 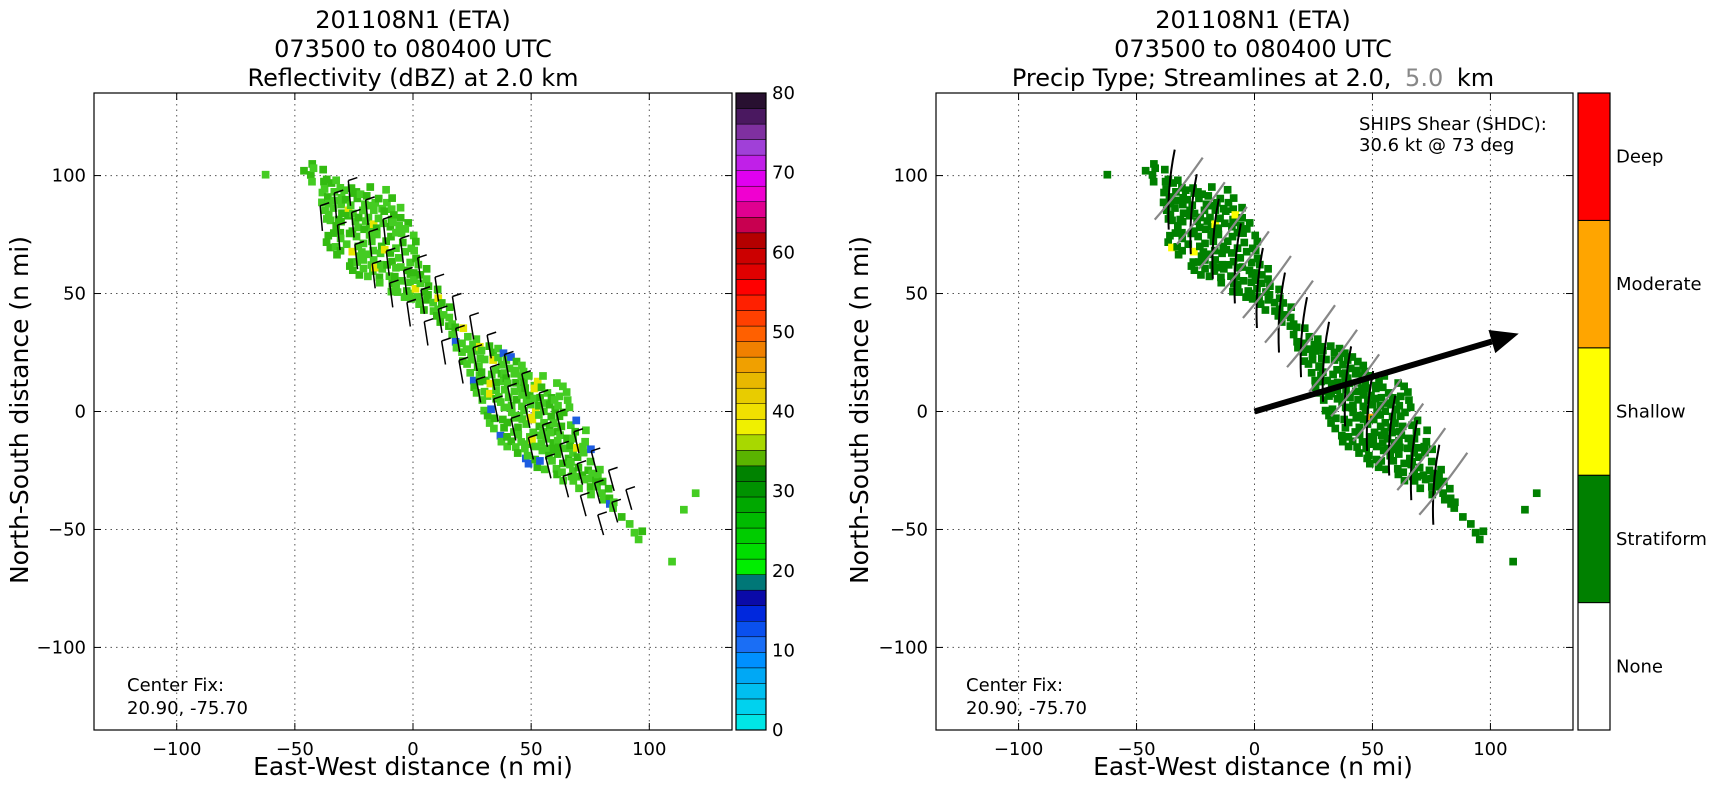 I want to click on category-label: Moderate, so click(x=1659, y=284).